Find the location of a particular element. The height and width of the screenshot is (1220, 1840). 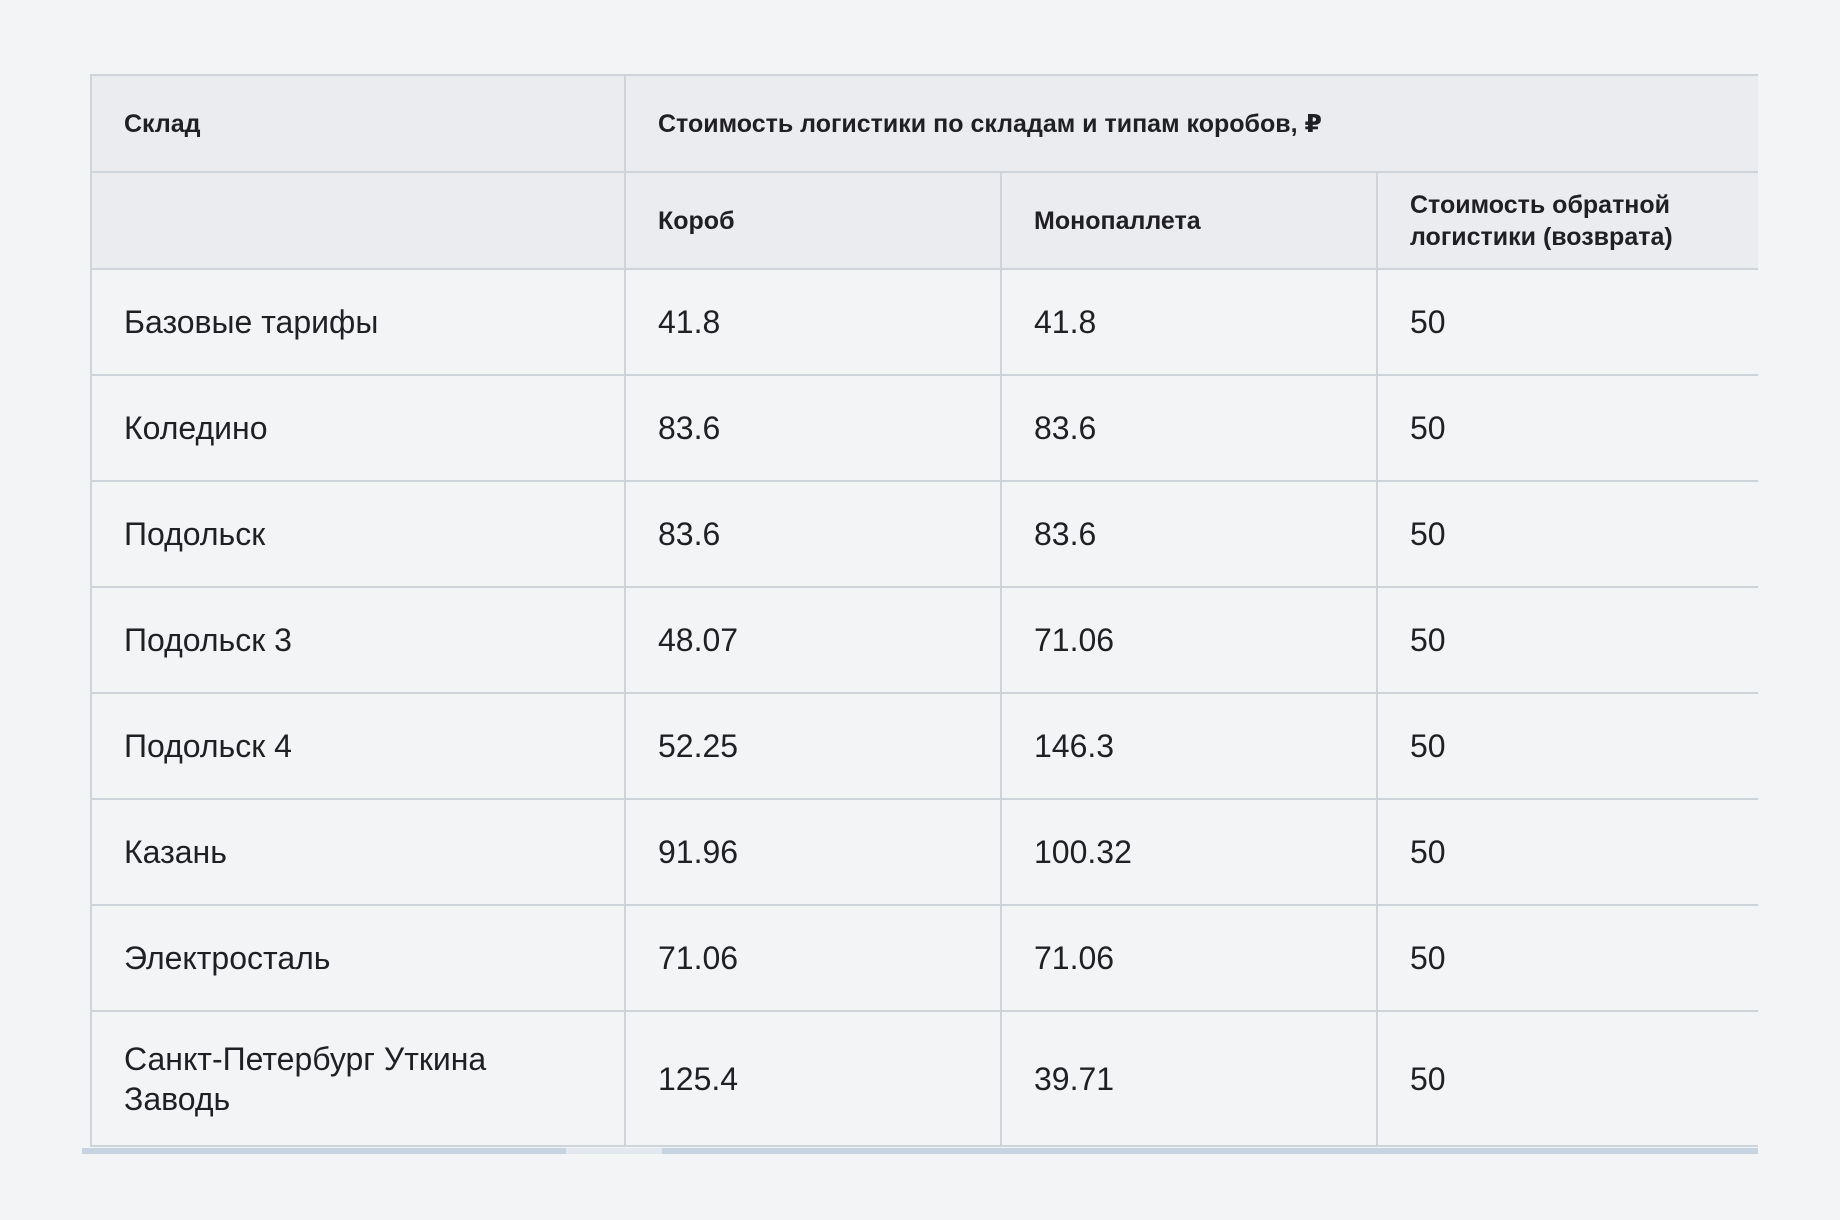

cell-warehouse: Казань is located at coordinates (358, 852).